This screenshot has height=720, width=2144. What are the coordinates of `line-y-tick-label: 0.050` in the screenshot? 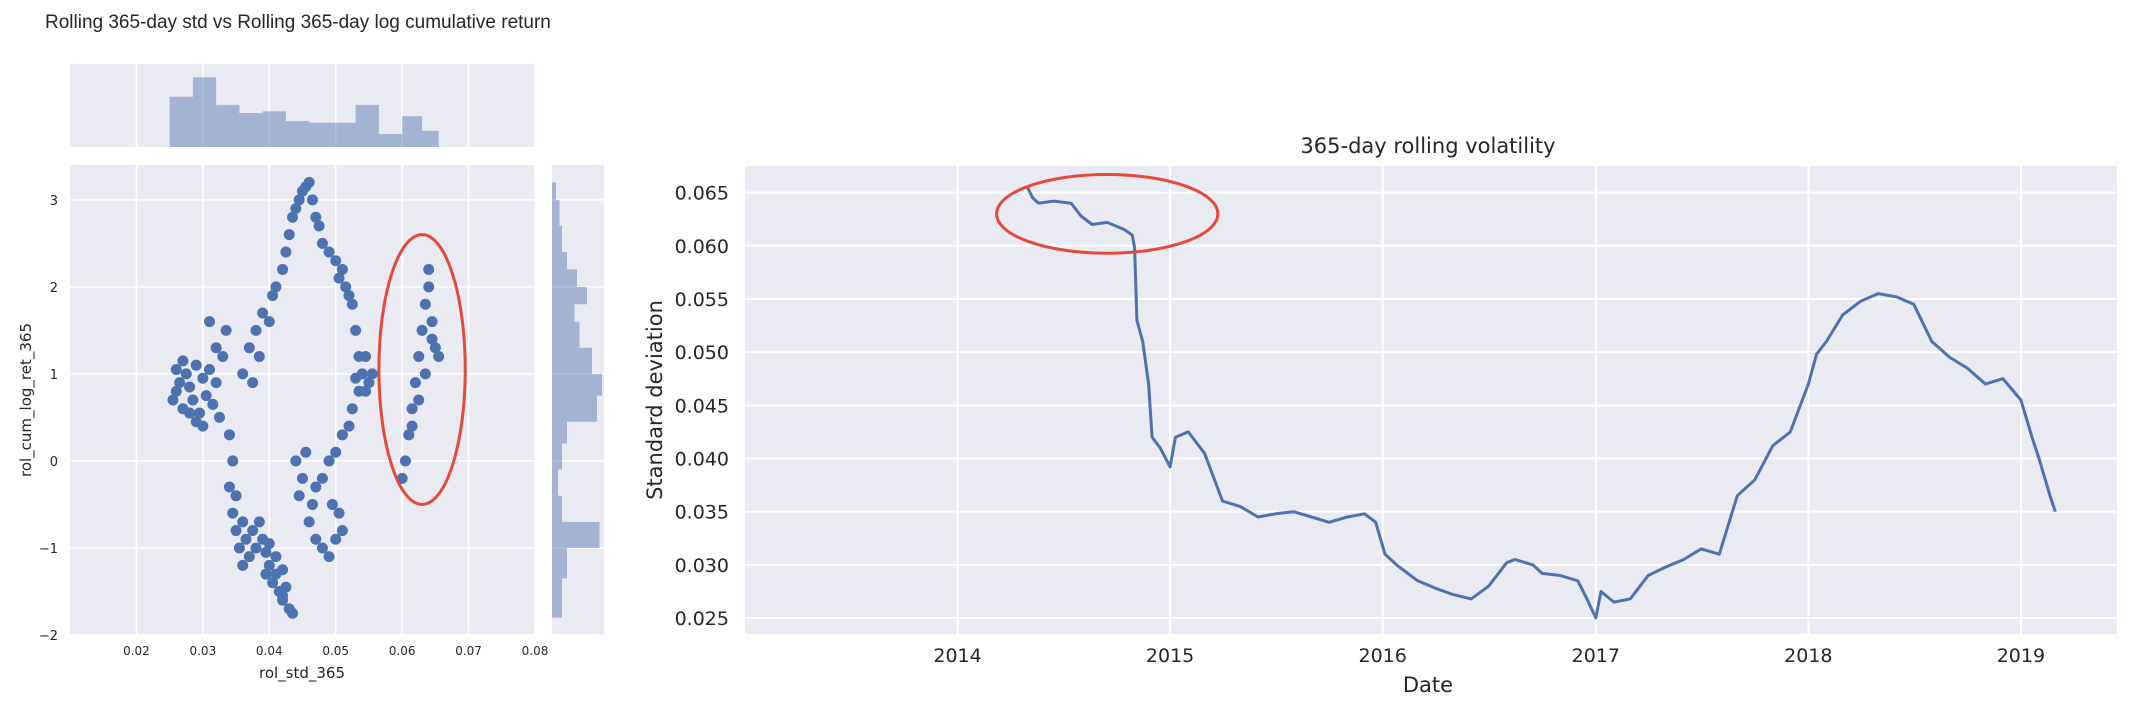 It's located at (702, 353).